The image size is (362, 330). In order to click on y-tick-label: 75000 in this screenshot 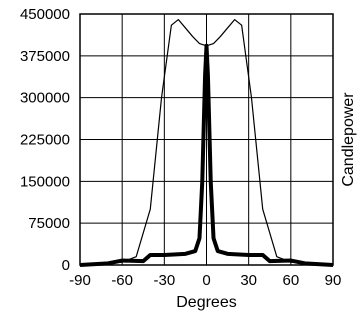, I will do `click(49, 223)`.